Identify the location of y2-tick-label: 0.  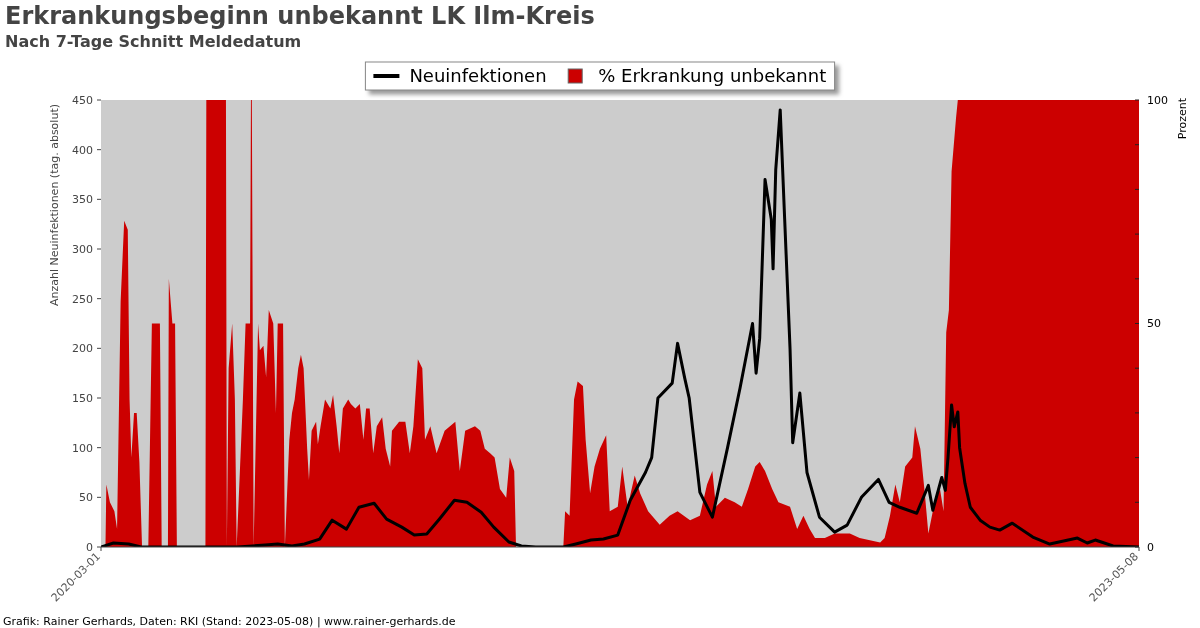
(1150, 547).